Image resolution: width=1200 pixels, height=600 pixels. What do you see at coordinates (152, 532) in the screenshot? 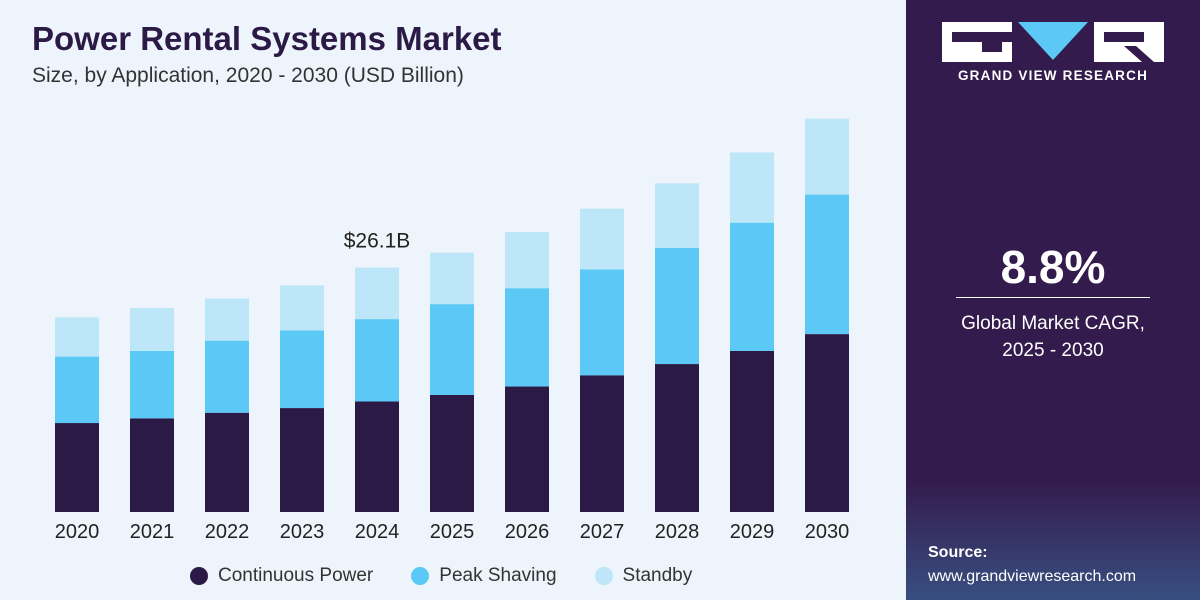
I see `x-tick-label: 2021` at bounding box center [152, 532].